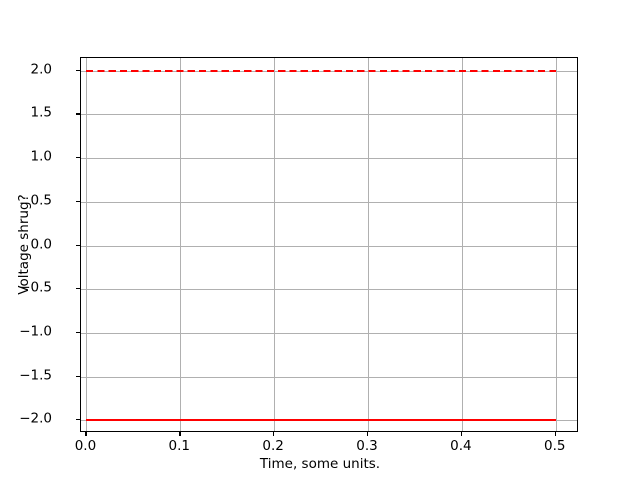 This screenshot has height=480, width=640. Describe the element at coordinates (41, 69) in the screenshot. I see `y-axis-tick-label: 2.0` at that location.